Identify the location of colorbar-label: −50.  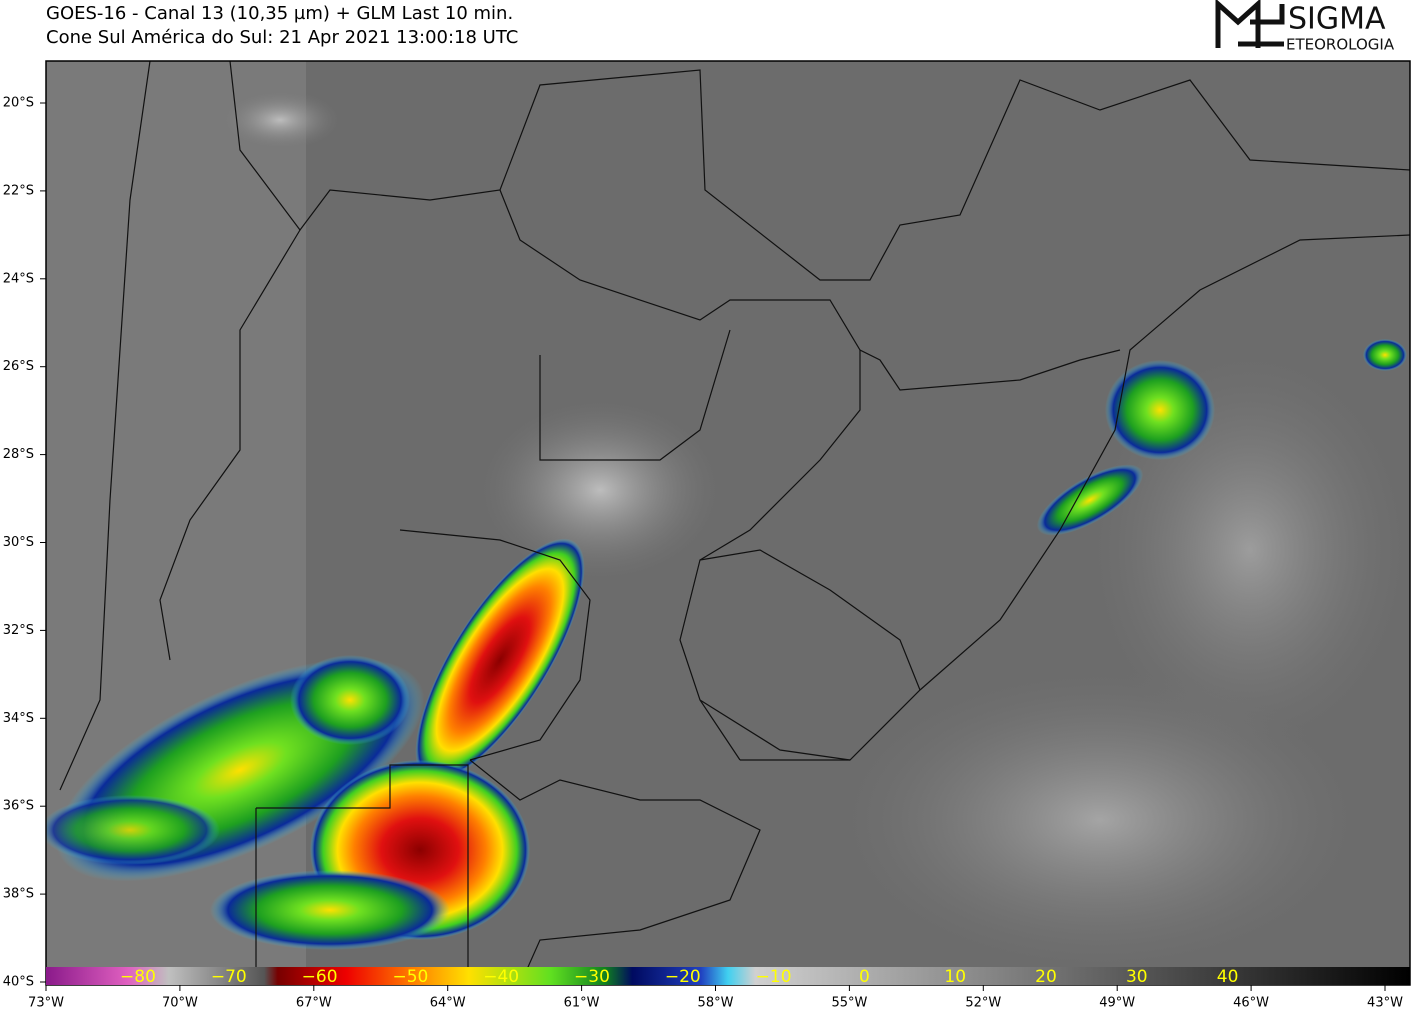
(410, 977).